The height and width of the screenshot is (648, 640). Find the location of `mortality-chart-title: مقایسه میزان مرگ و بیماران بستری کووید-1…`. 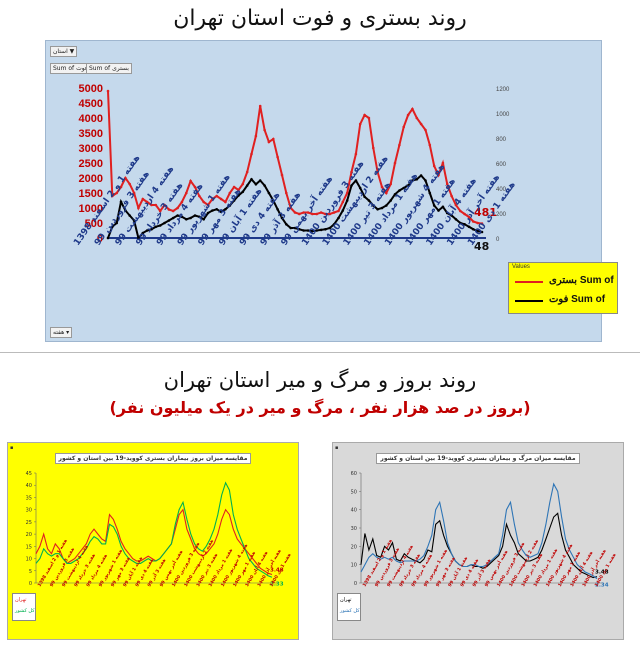

mortality-chart-title: مقایسه میزان مرگ و بیماران بستری کووید-1… is located at coordinates (478, 458).